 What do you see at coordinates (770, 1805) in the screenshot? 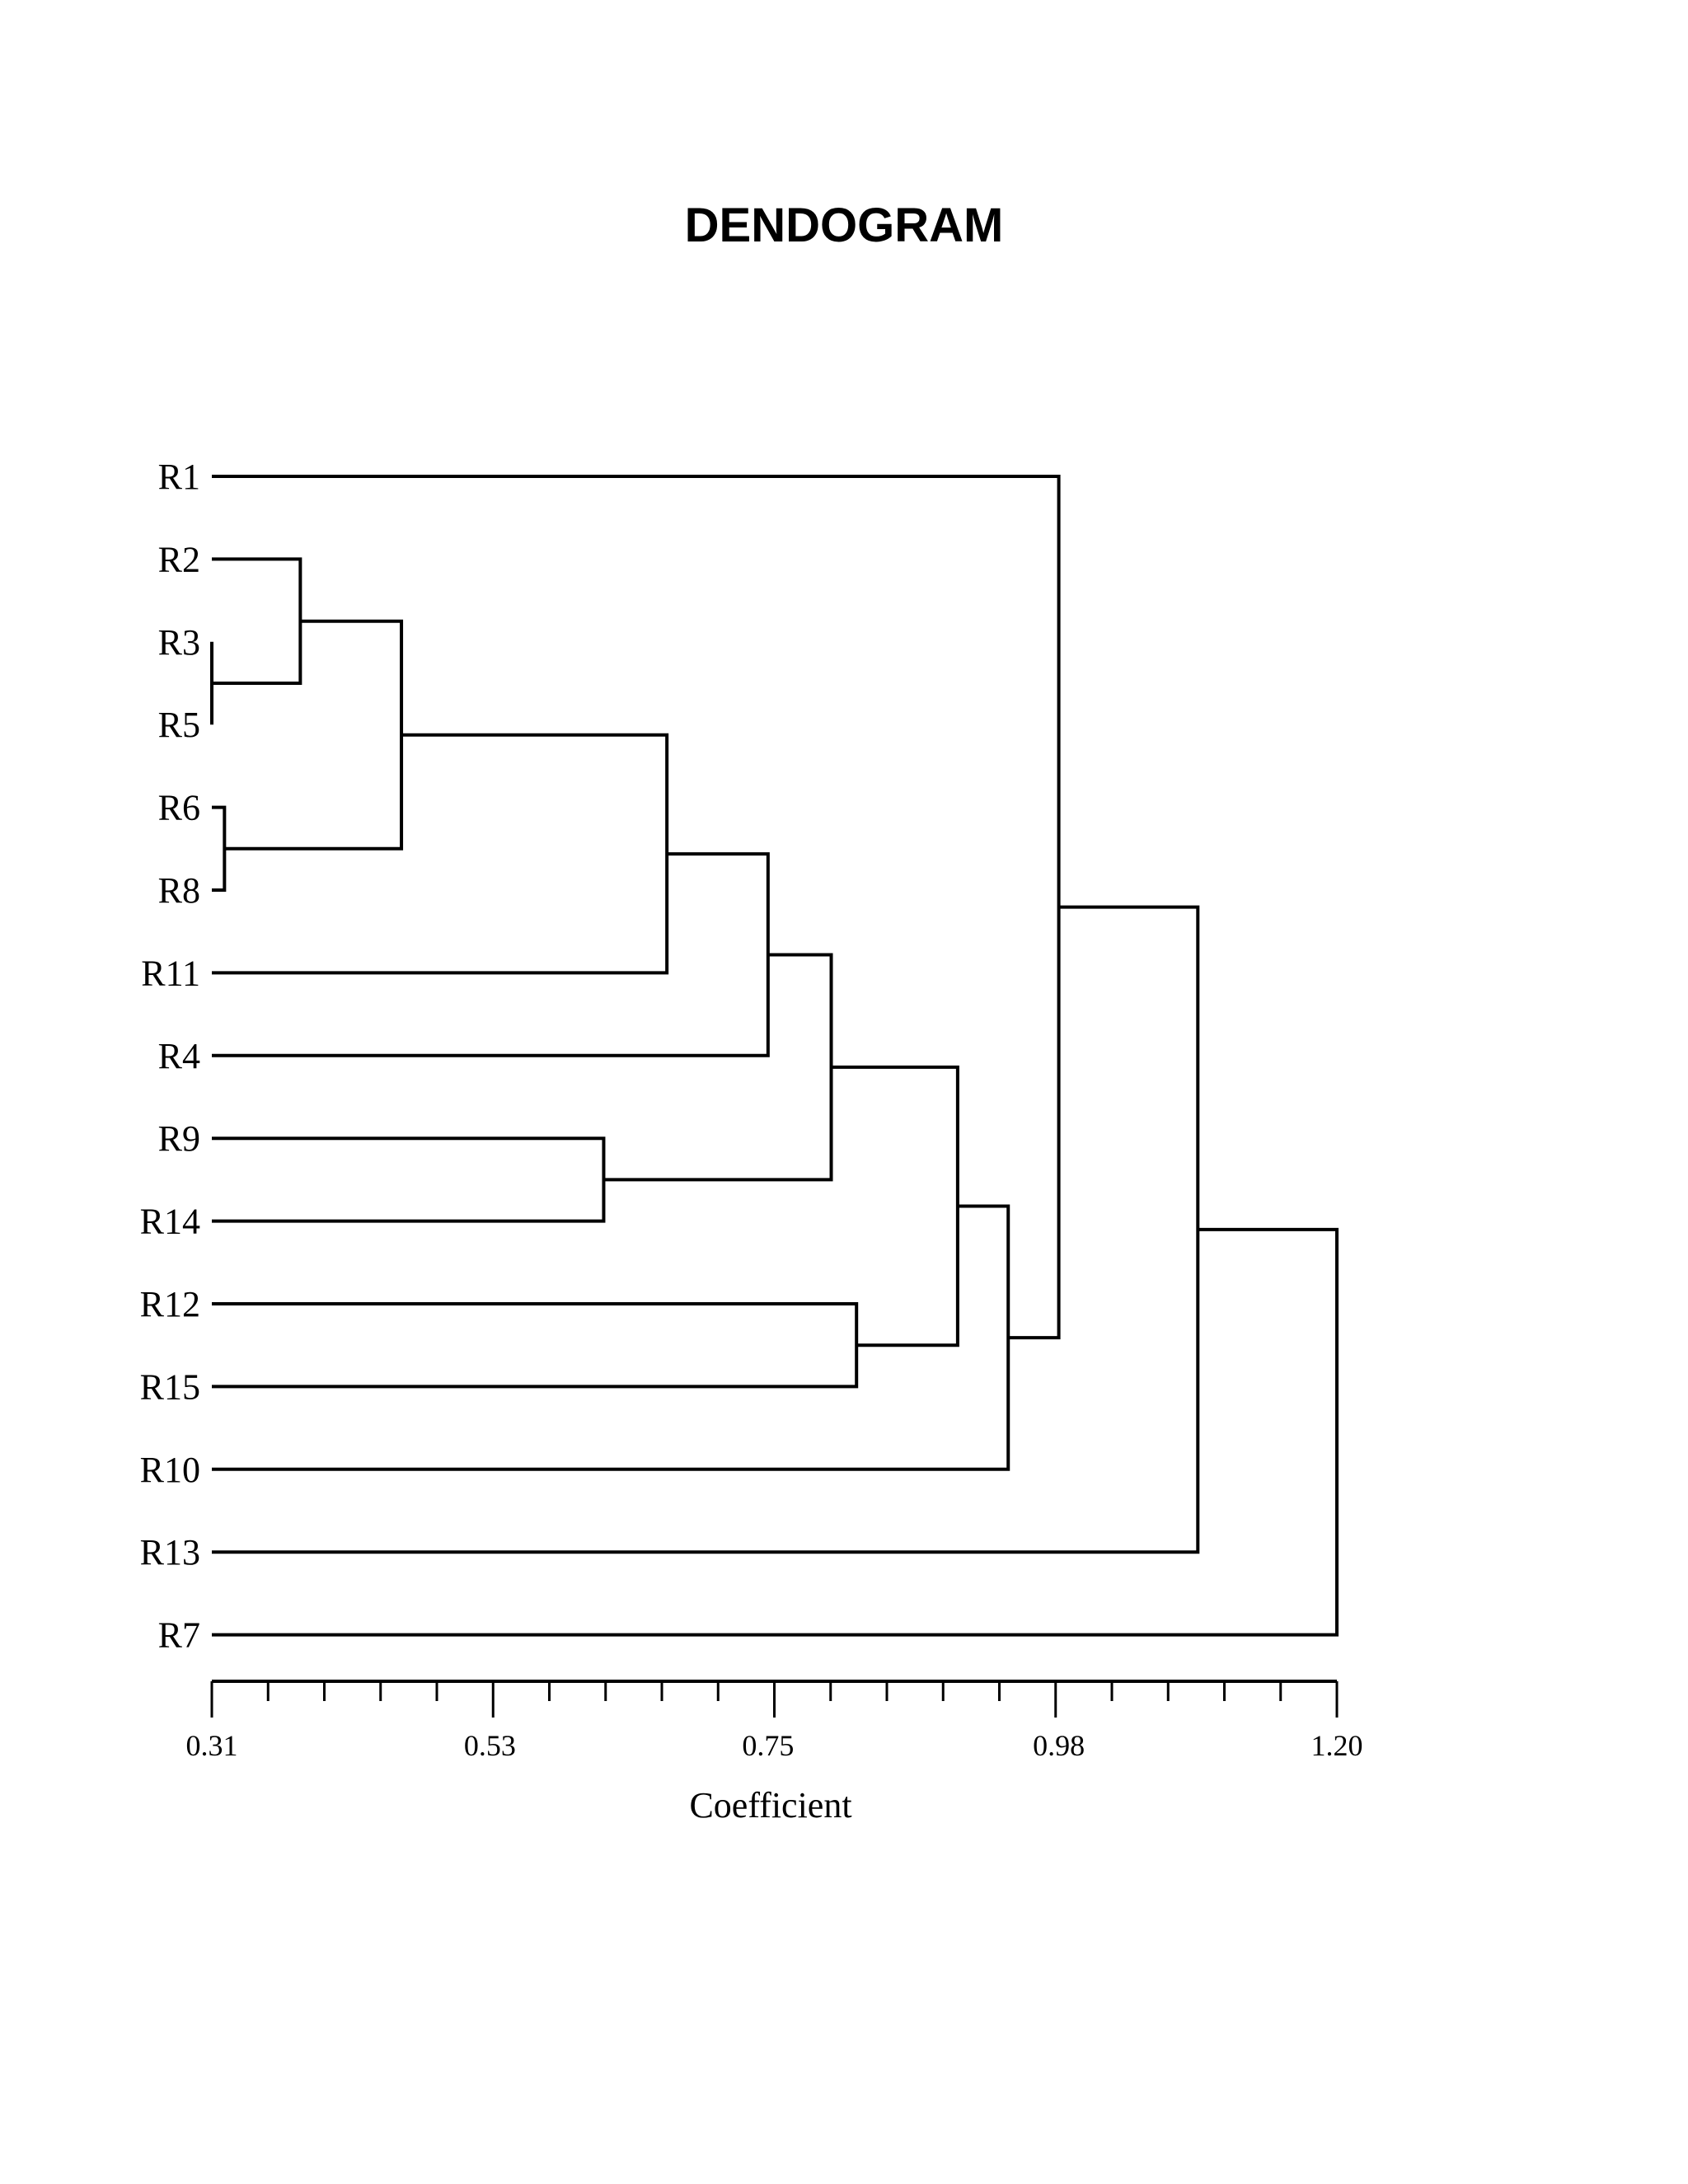
I see `x-axis-label: Coefficient` at bounding box center [770, 1805].